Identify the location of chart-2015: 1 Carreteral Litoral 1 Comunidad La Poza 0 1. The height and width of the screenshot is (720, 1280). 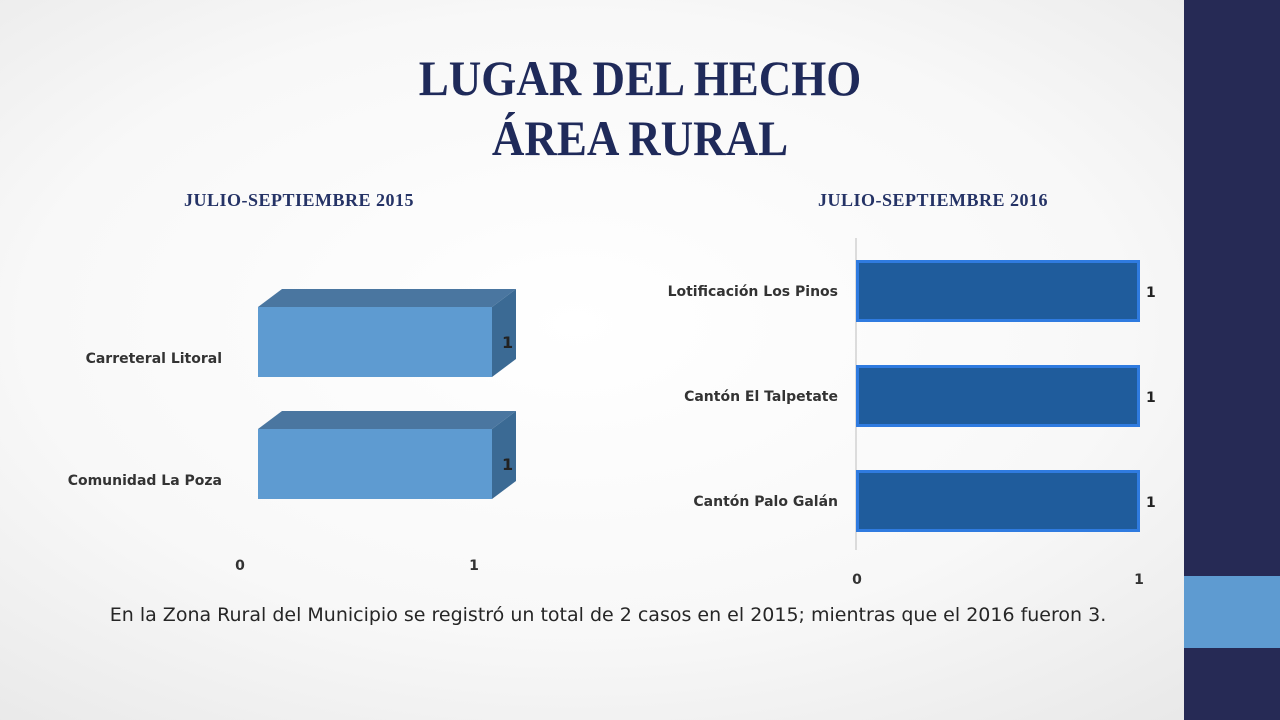
(292, 431).